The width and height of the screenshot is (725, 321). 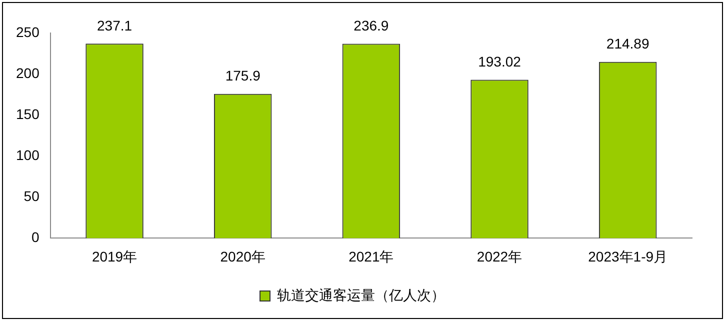 I want to click on x-tick-label: 2022年, so click(x=499, y=256).